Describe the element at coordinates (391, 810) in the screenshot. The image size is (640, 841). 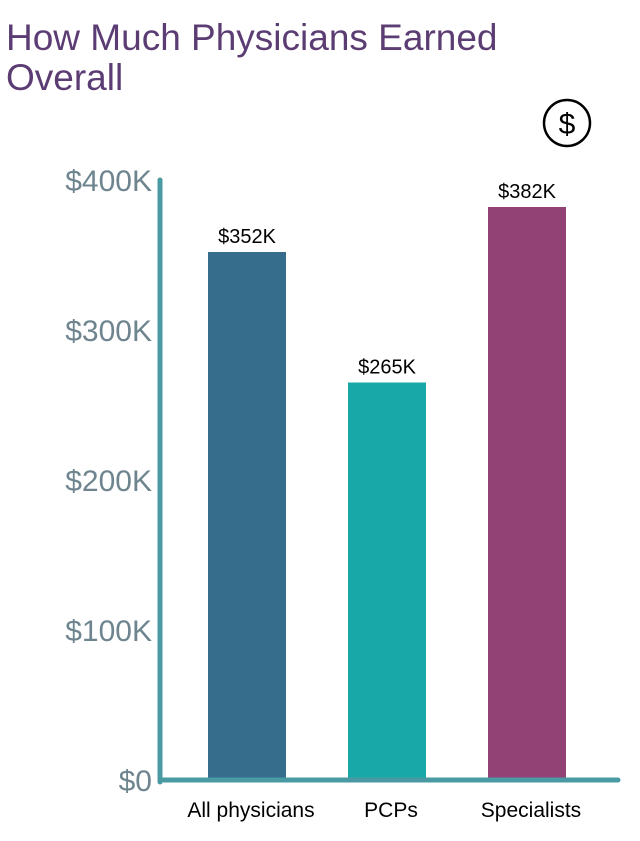
I see `x-tick-label-2: PCPs` at that location.